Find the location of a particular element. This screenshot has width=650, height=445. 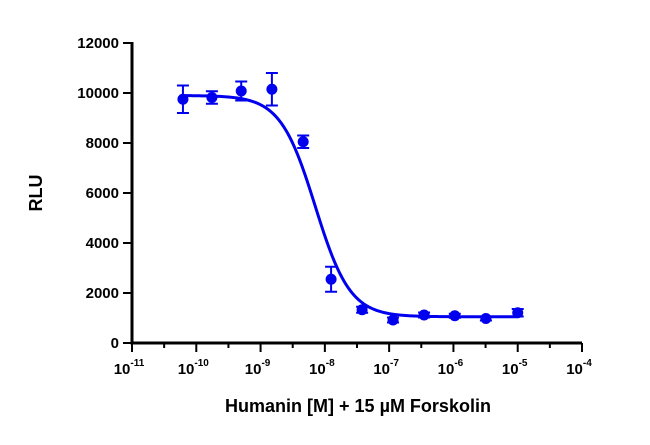

y-tick-label: 2000 is located at coordinates (102, 293).